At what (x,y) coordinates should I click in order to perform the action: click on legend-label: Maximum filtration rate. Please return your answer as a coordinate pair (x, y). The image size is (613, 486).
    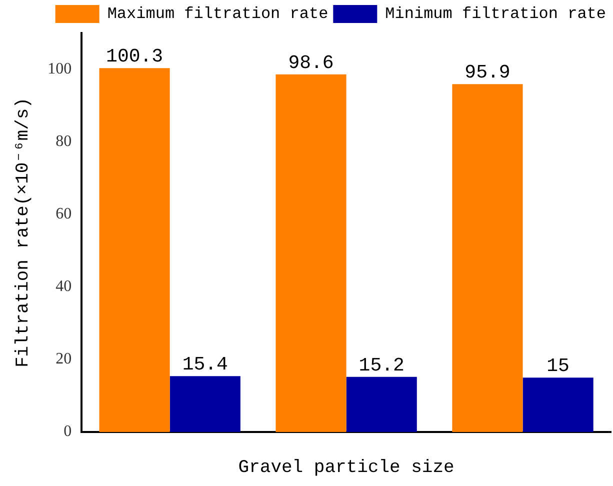
    Looking at the image, I should click on (217, 14).